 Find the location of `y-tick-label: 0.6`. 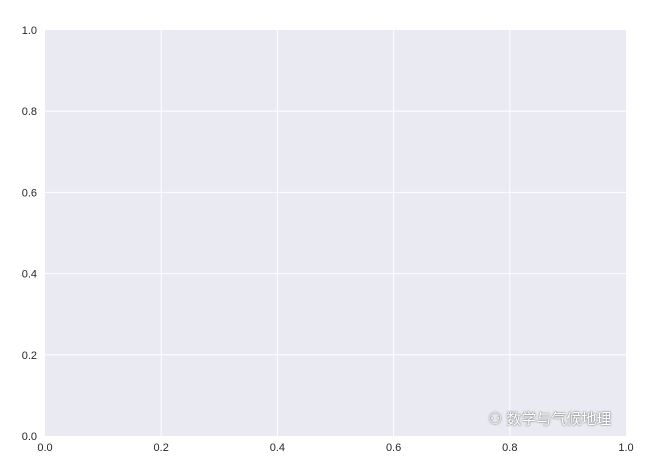

y-tick-label: 0.6 is located at coordinates (29, 193).